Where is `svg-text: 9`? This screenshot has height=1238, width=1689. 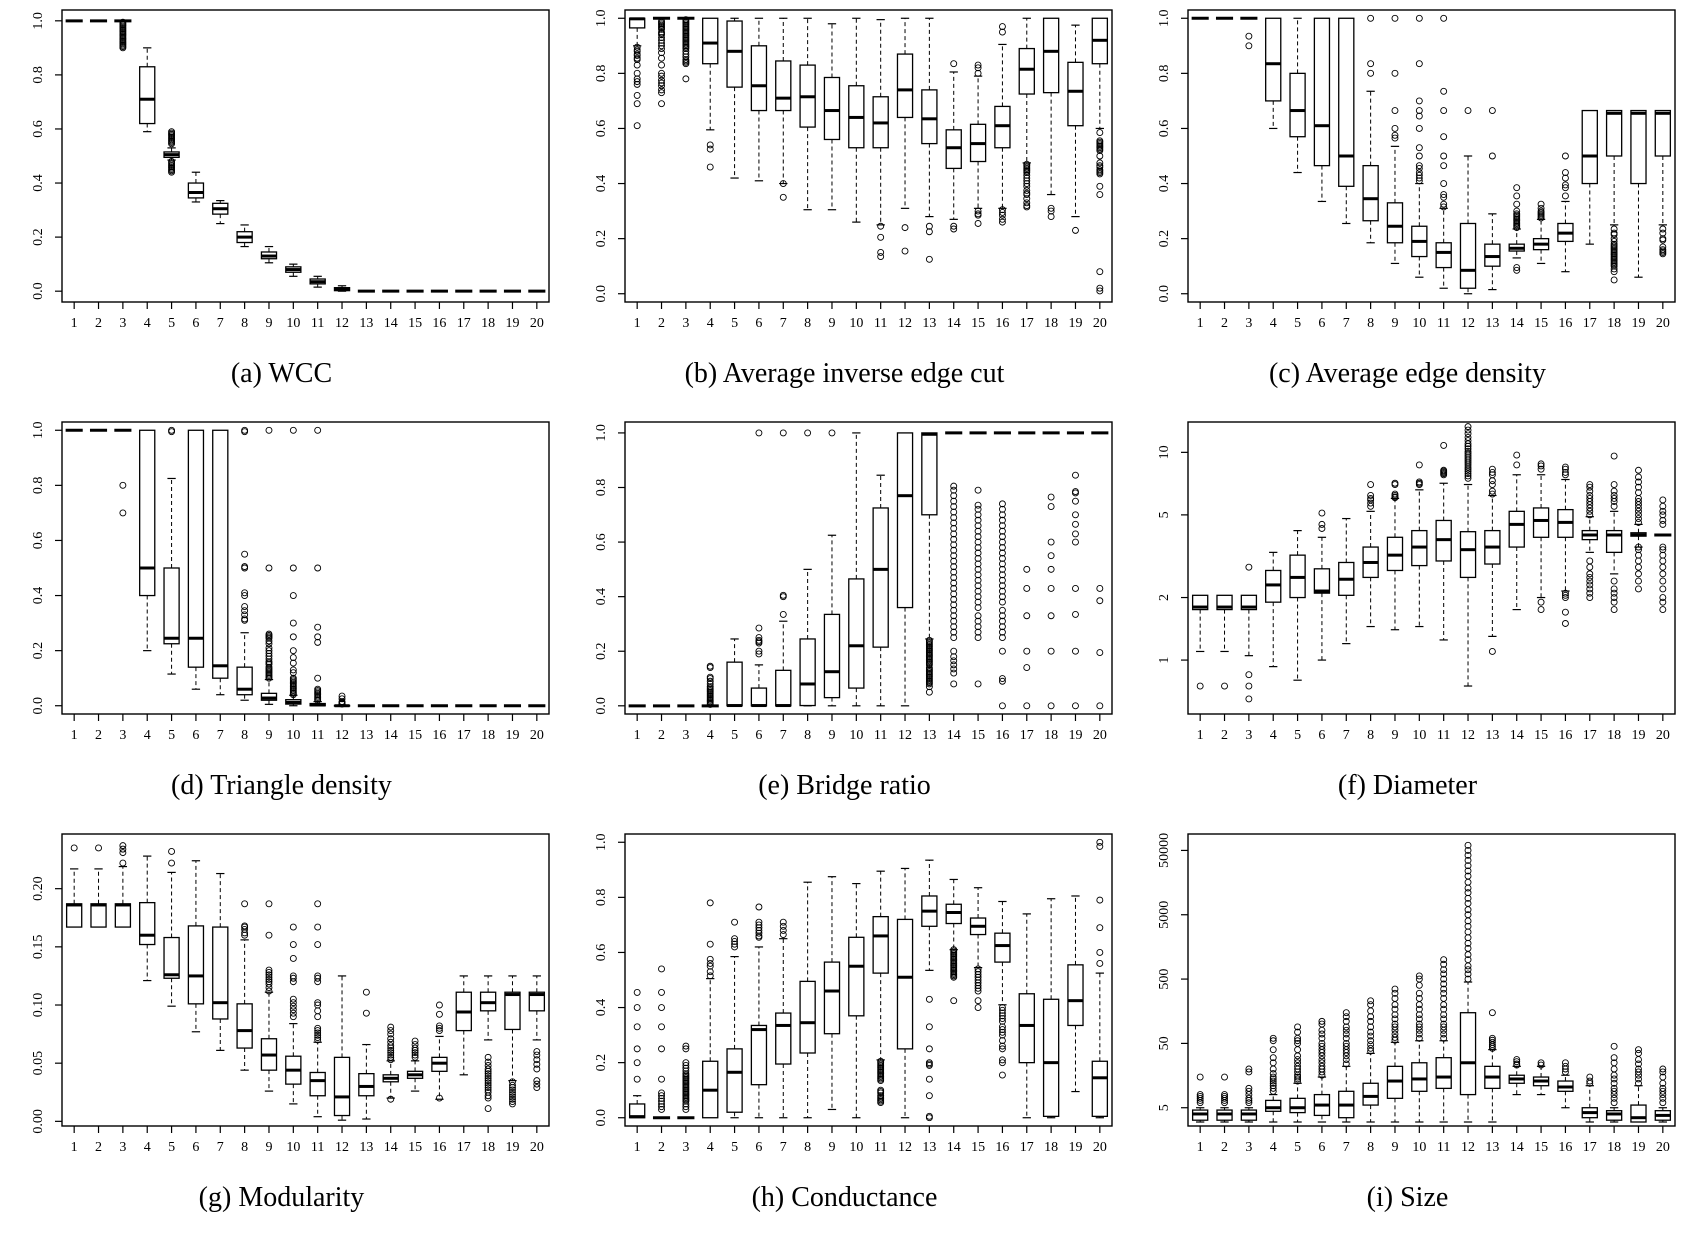 svg-text: 9 is located at coordinates (1394, 735).